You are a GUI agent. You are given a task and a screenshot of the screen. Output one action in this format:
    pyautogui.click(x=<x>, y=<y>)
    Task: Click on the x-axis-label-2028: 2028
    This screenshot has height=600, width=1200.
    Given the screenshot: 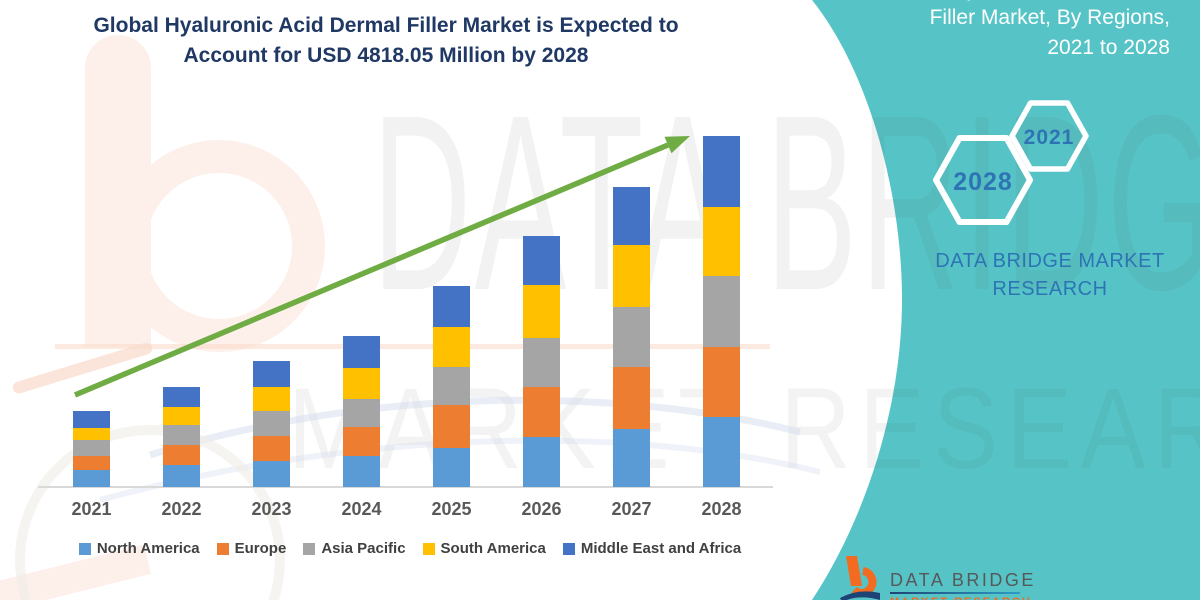 What is the action you would take?
    pyautogui.click(x=721, y=509)
    